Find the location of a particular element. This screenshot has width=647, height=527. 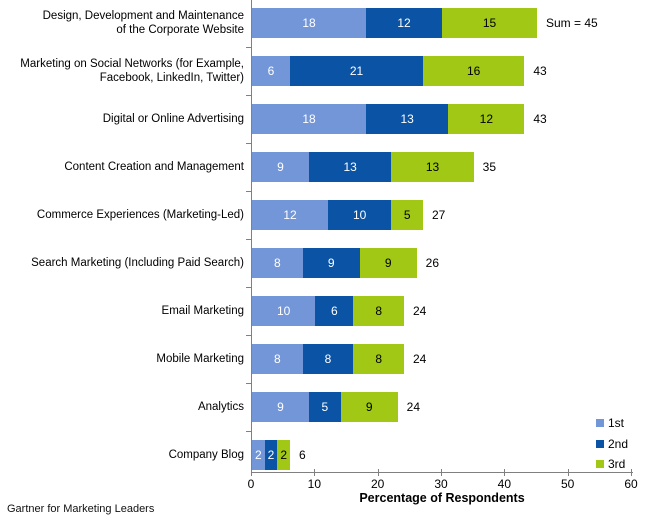

x-tick-label: 60 is located at coordinates (631, 484).